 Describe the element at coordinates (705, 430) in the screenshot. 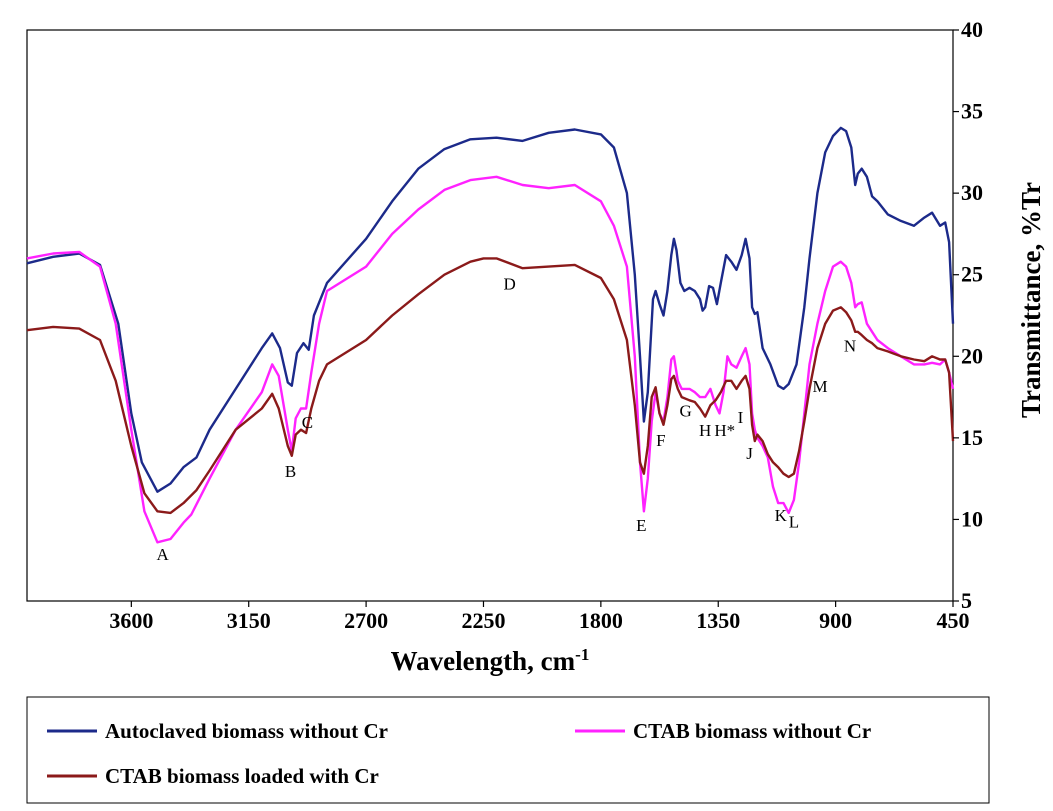

I see `peak-label-h: H` at that location.